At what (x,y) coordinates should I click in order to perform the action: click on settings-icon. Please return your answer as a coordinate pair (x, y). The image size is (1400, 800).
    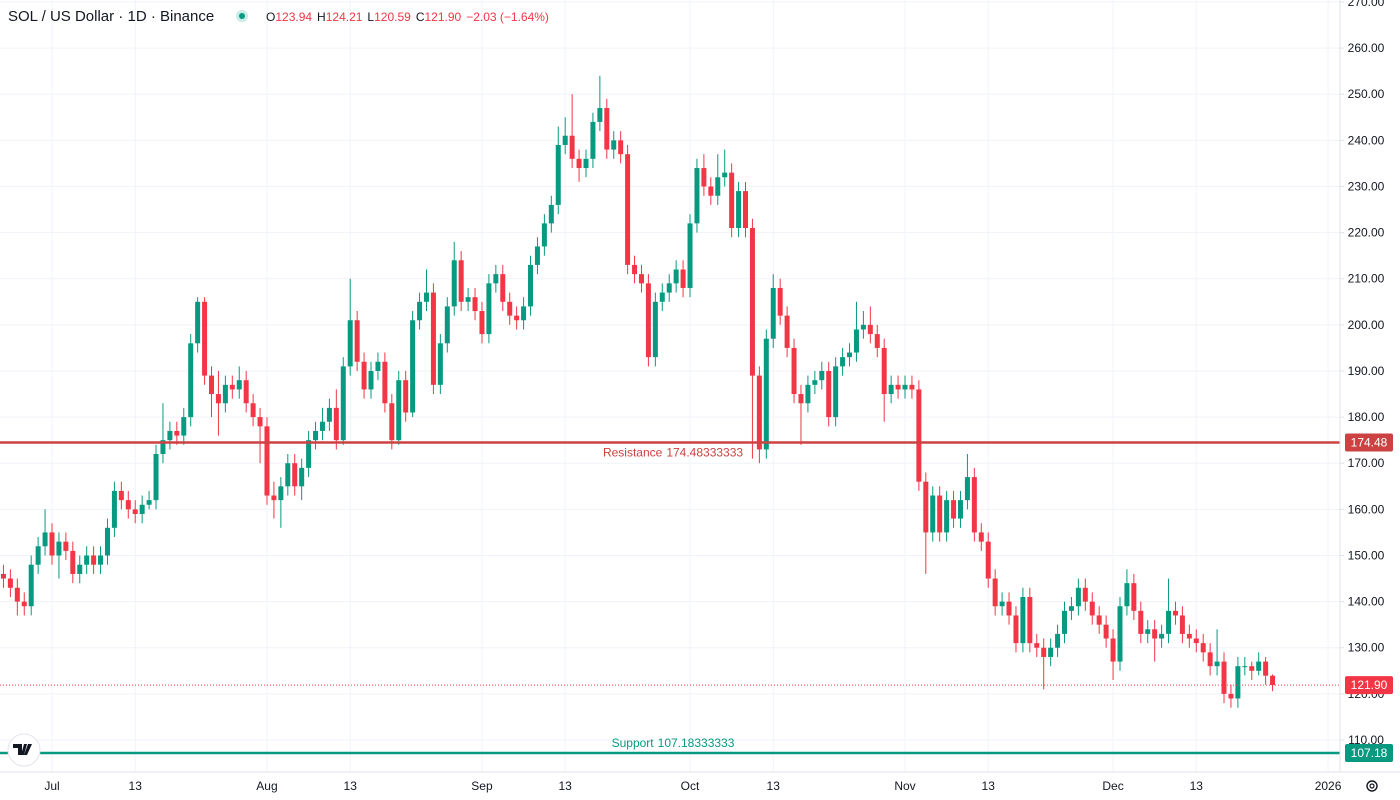
    Looking at the image, I should click on (1372, 786).